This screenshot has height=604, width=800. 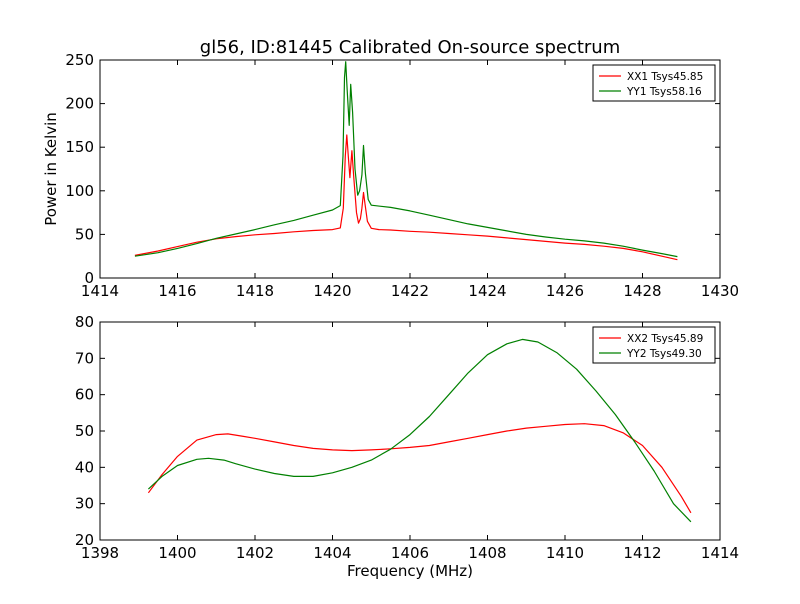 What do you see at coordinates (84, 504) in the screenshot?
I see `y-tick-label: 30` at bounding box center [84, 504].